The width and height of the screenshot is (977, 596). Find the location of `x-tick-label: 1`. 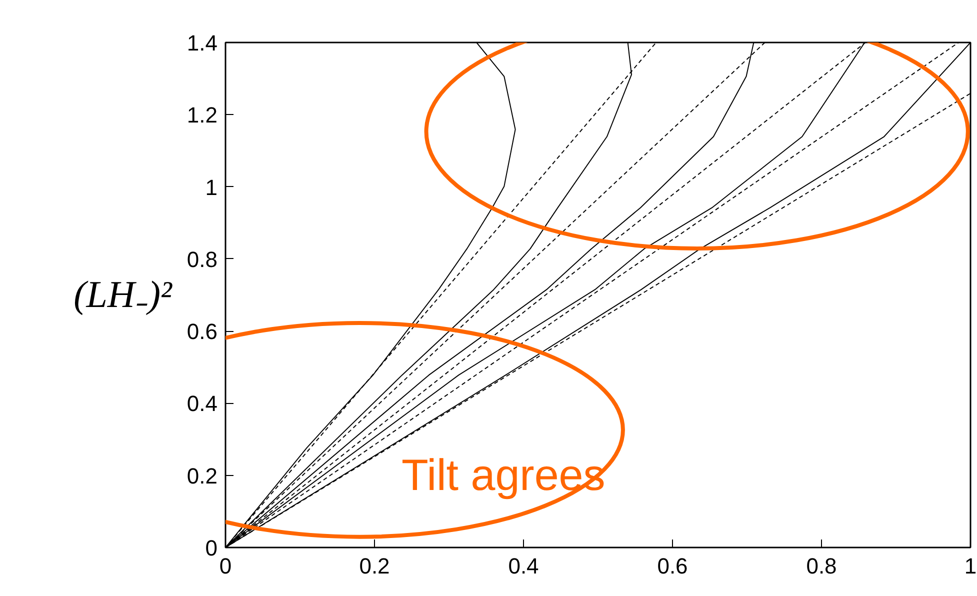

x-tick-label: 1 is located at coordinates (970, 566).